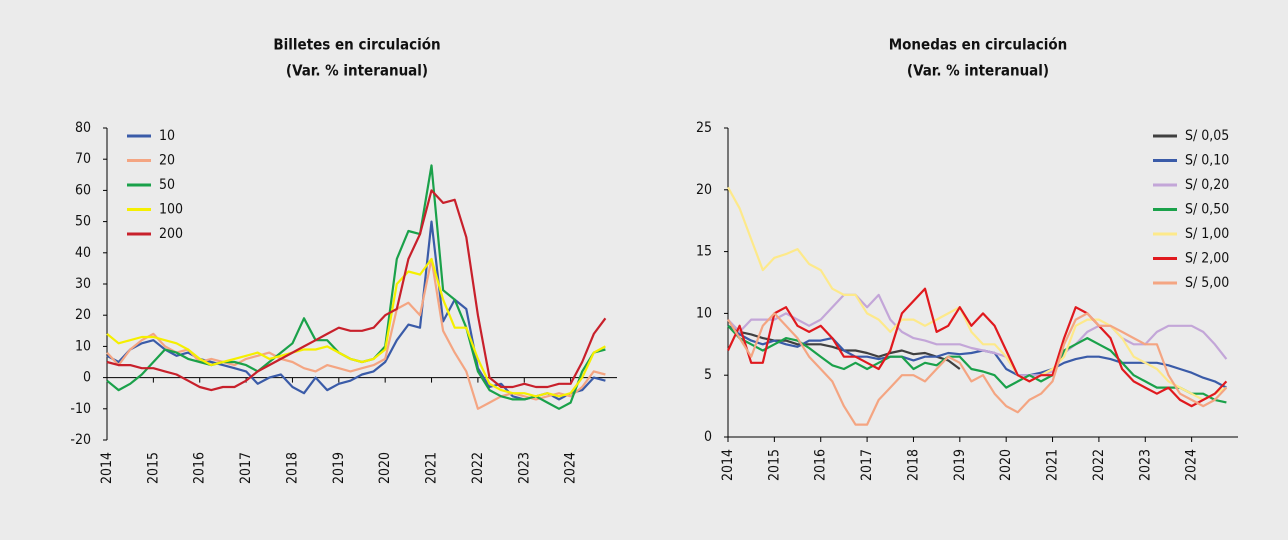 This screenshot has width=1288, height=540. What do you see at coordinates (80, 409) in the screenshot?
I see `y-tick-label: -10` at bounding box center [80, 409].